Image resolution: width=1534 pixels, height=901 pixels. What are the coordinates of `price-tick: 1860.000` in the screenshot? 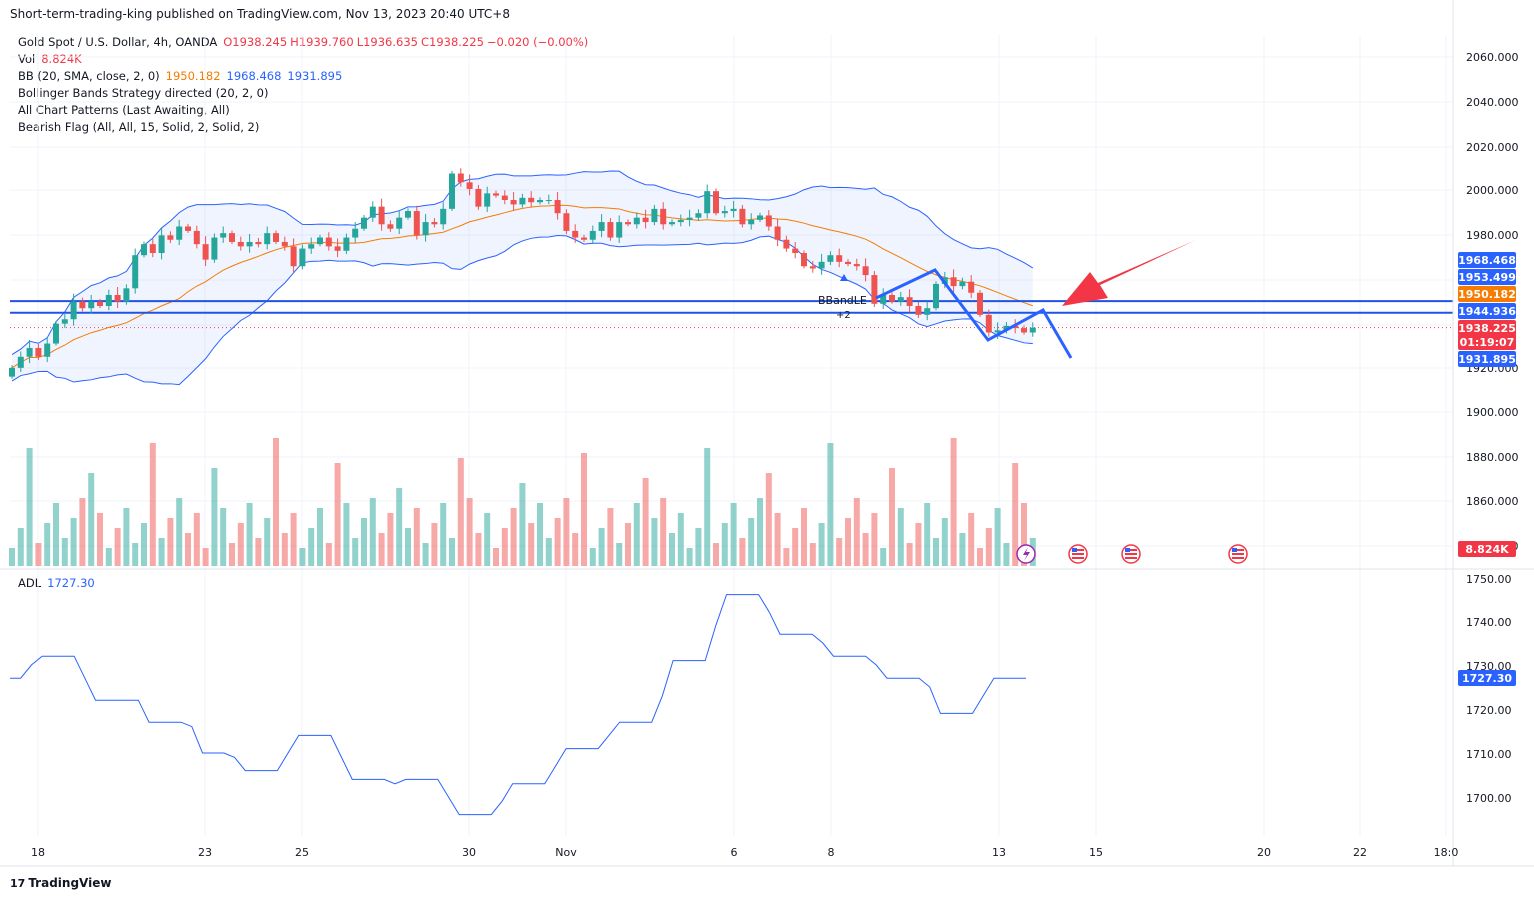 It's located at (1492, 501).